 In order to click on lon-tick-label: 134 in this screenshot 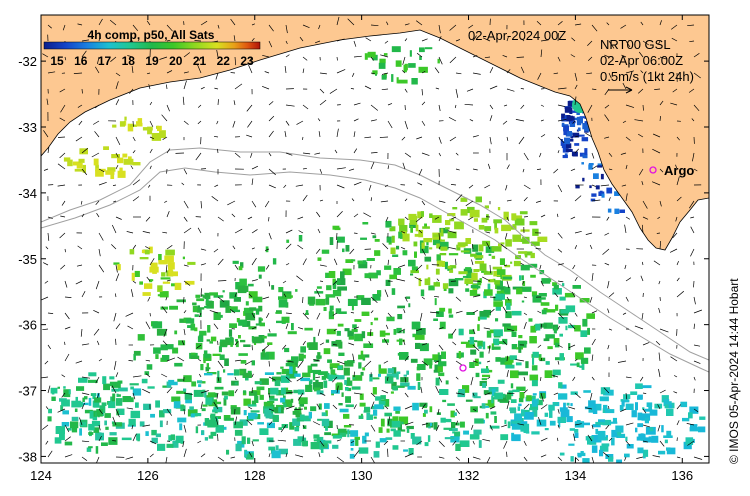, I will do `click(576, 475)`.